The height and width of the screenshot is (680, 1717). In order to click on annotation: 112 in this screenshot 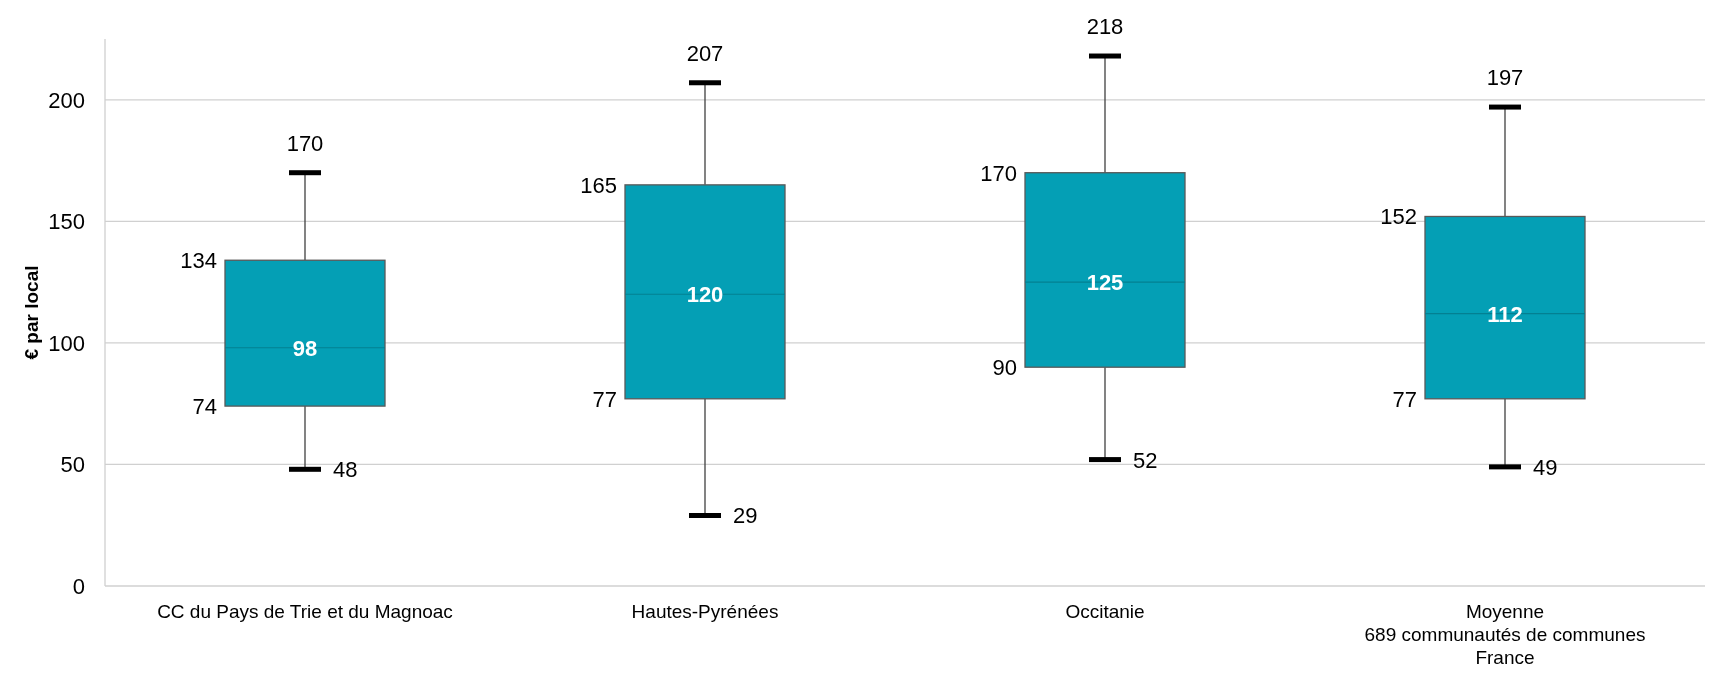, I will do `click(1505, 314)`.